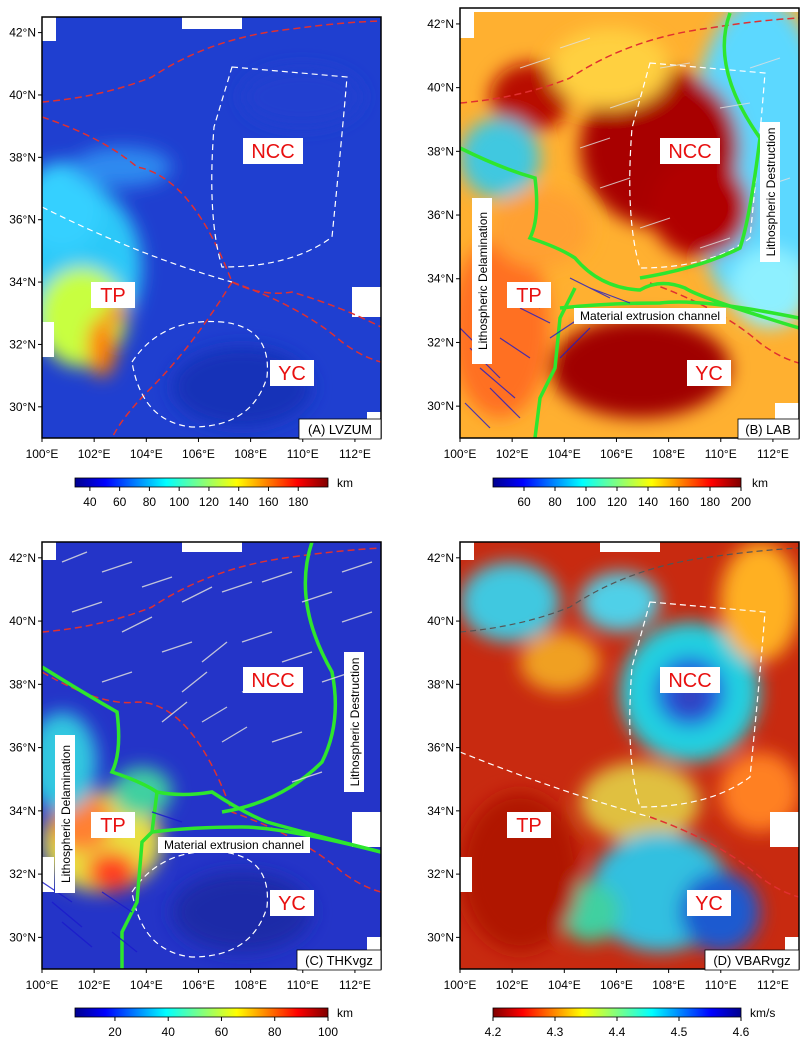 The width and height of the screenshot is (809, 1047). I want to click on annotation-delamination: Lithospheric Delamination, so click(65, 814).